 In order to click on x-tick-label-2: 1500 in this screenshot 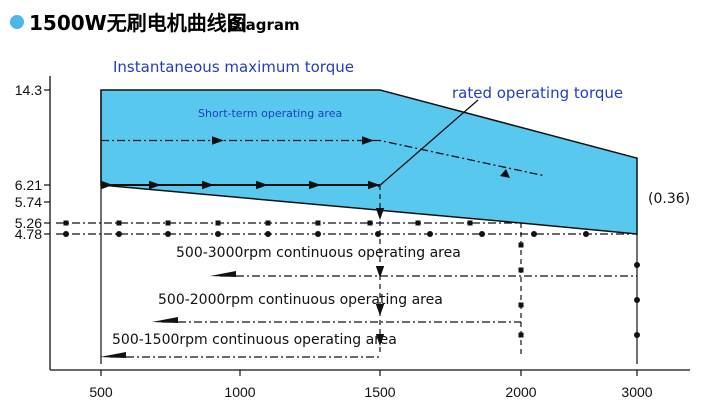, I will do `click(379, 392)`.